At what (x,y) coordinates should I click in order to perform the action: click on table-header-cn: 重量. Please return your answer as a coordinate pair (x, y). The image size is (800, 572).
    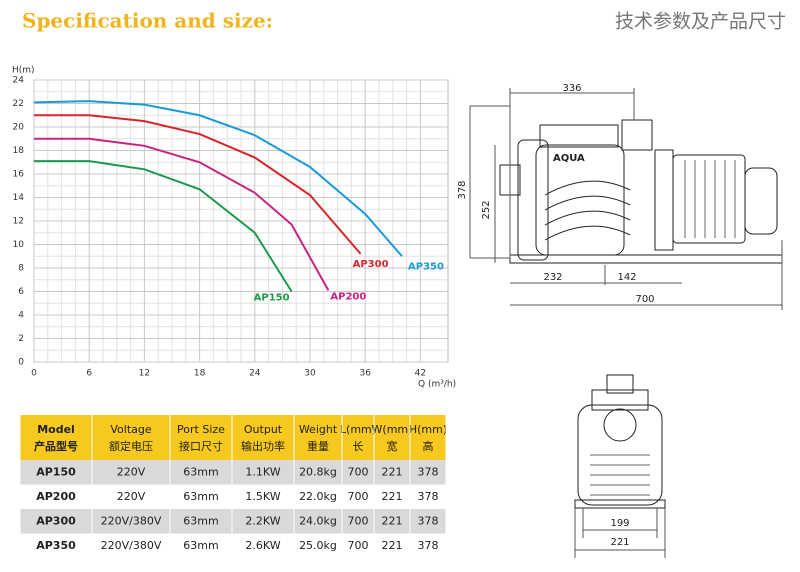
    Looking at the image, I should click on (318, 446).